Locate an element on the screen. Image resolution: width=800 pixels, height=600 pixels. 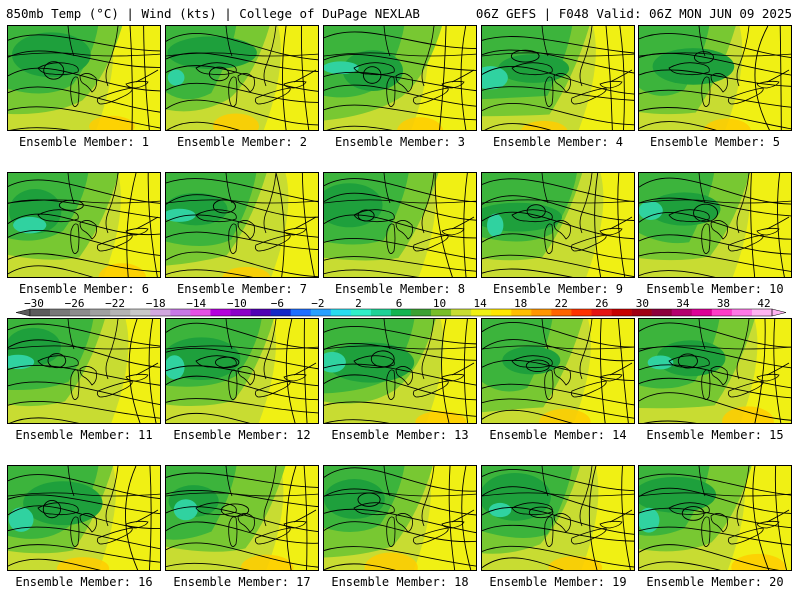
colorbar-tick-label: −2 is located at coordinates (317, 303).